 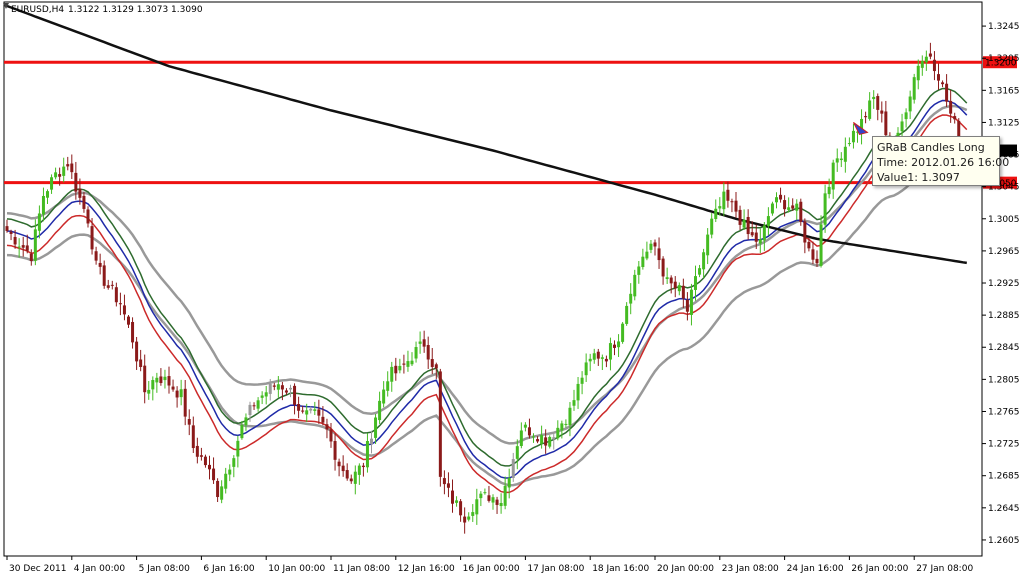 What do you see at coordinates (943, 162) in the screenshot?
I see `tooltip-time: Time: 2012.01.26 16:00` at bounding box center [943, 162].